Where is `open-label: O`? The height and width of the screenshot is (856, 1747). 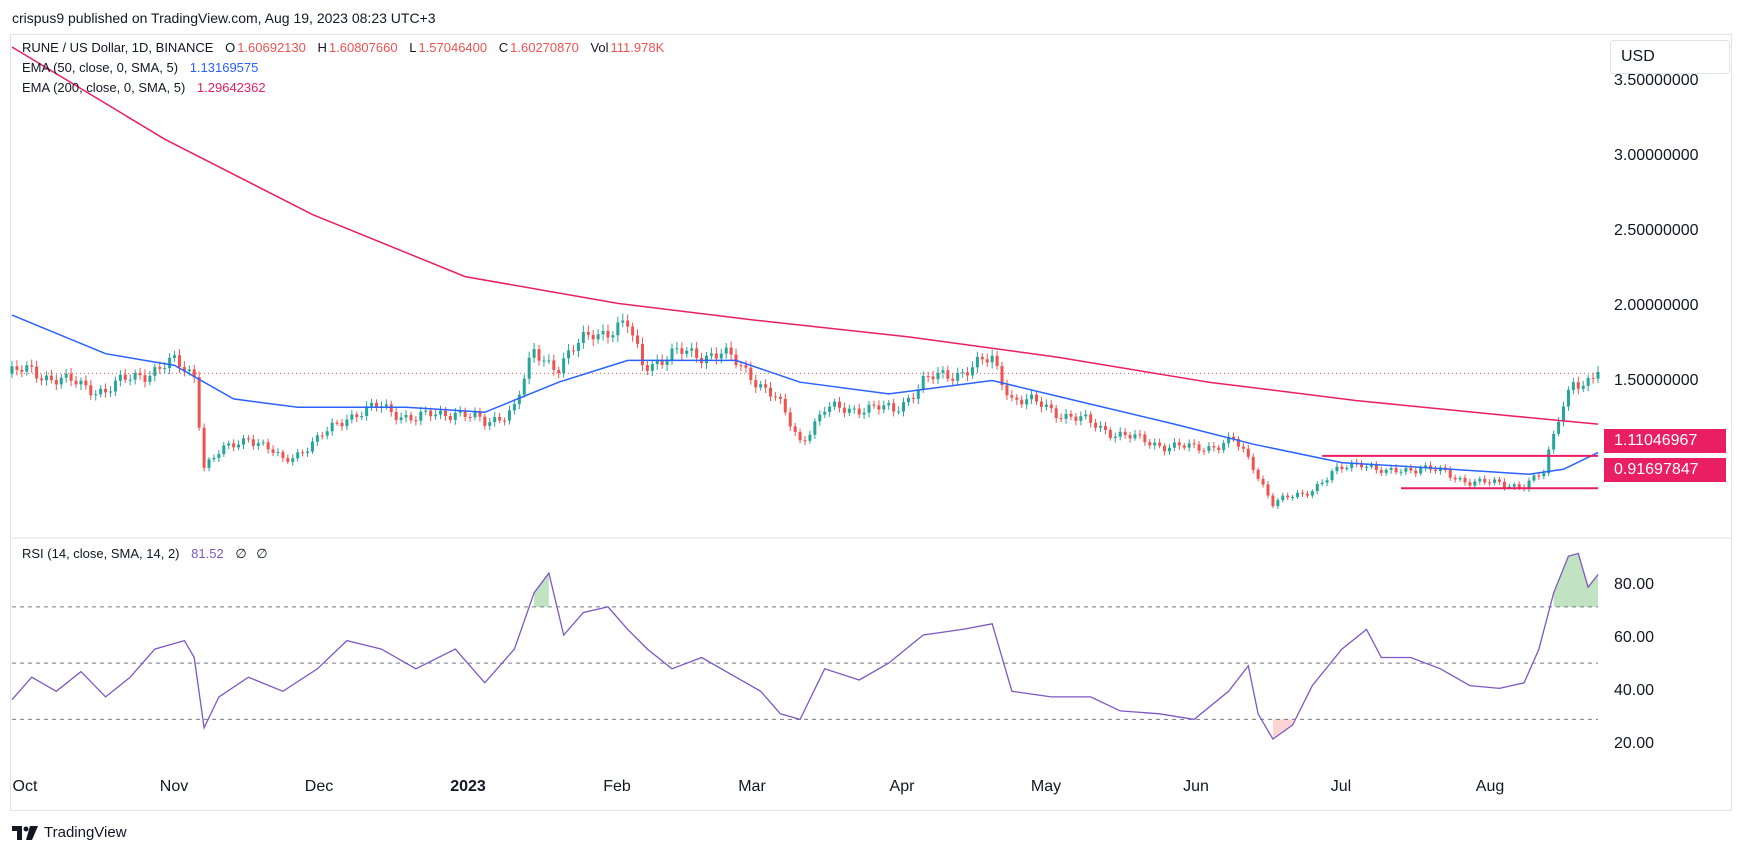
open-label: O is located at coordinates (230, 47).